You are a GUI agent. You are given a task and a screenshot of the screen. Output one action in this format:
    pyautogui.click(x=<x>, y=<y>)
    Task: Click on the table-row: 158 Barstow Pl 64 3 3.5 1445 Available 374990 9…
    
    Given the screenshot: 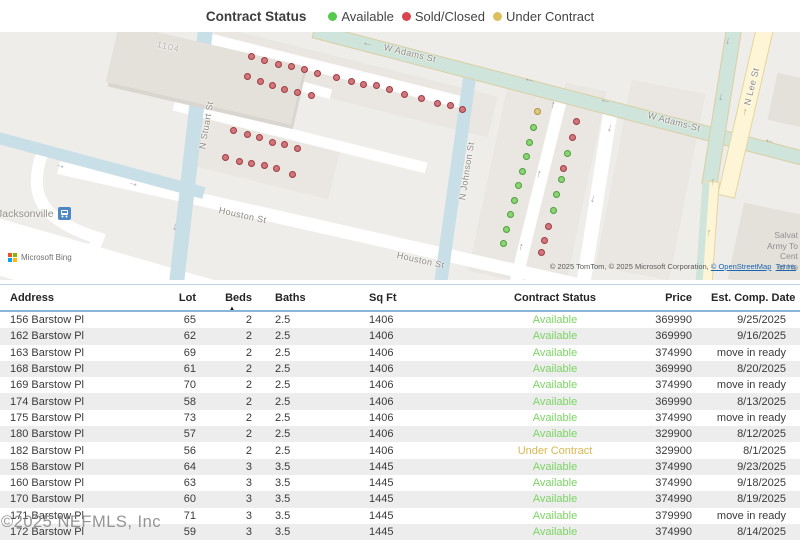 What is the action you would take?
    pyautogui.click(x=400, y=466)
    